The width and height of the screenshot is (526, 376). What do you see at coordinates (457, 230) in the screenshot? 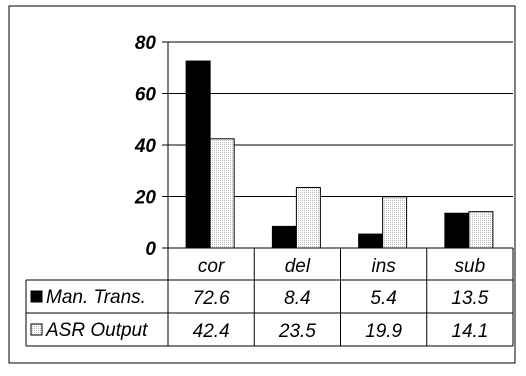
I see `bar-man-trans-sub` at bounding box center [457, 230].